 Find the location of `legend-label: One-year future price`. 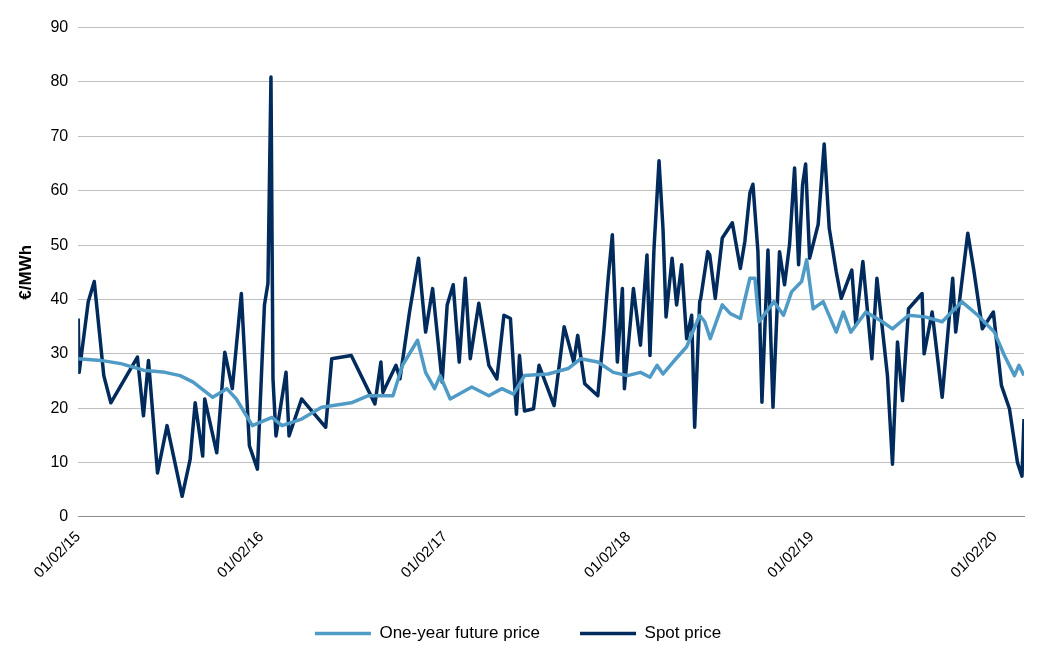

legend-label: One-year future price is located at coordinates (460, 633).